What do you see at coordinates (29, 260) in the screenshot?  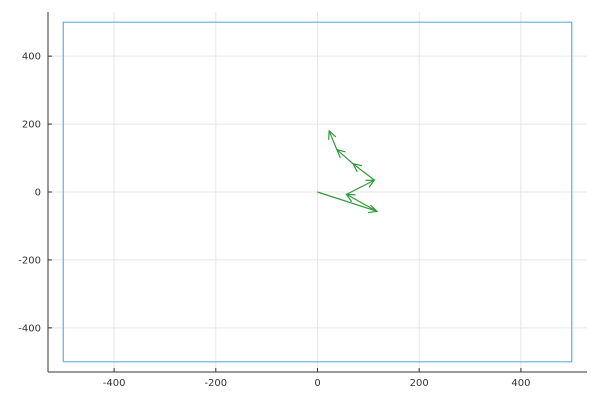 I see `y-tick-label: -200` at bounding box center [29, 260].